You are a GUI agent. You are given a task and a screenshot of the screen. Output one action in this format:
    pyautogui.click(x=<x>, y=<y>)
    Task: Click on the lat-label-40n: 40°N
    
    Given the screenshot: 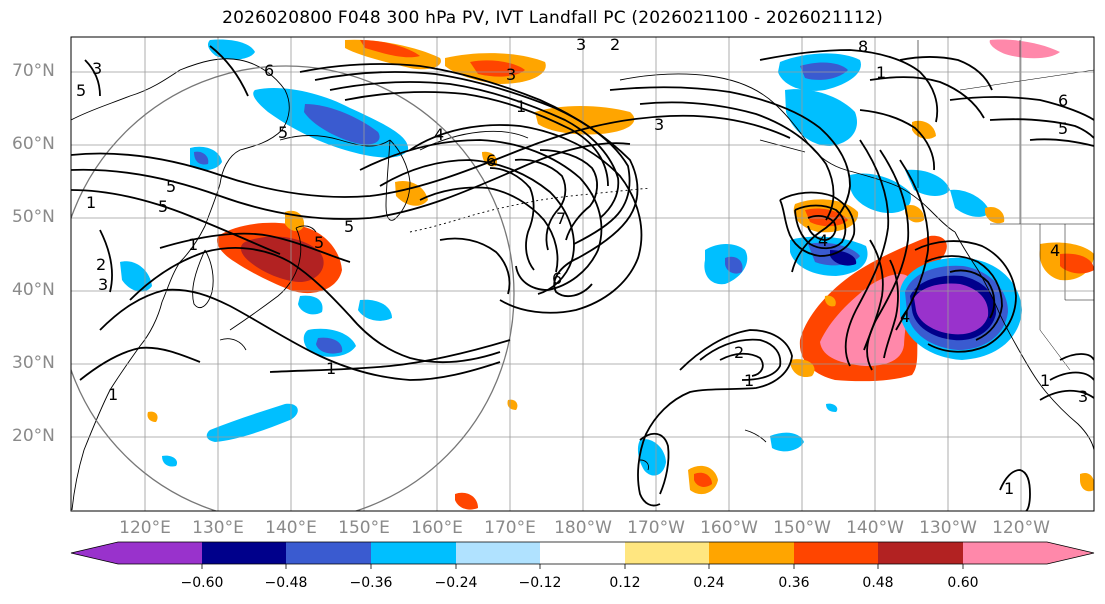 What is the action you would take?
    pyautogui.click(x=33, y=290)
    